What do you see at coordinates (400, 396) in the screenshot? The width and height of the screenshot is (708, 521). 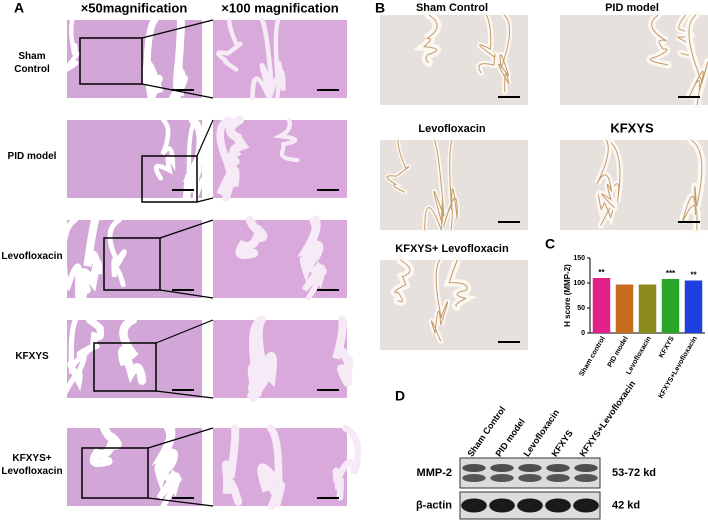 I see `panel-label: D` at bounding box center [400, 396].